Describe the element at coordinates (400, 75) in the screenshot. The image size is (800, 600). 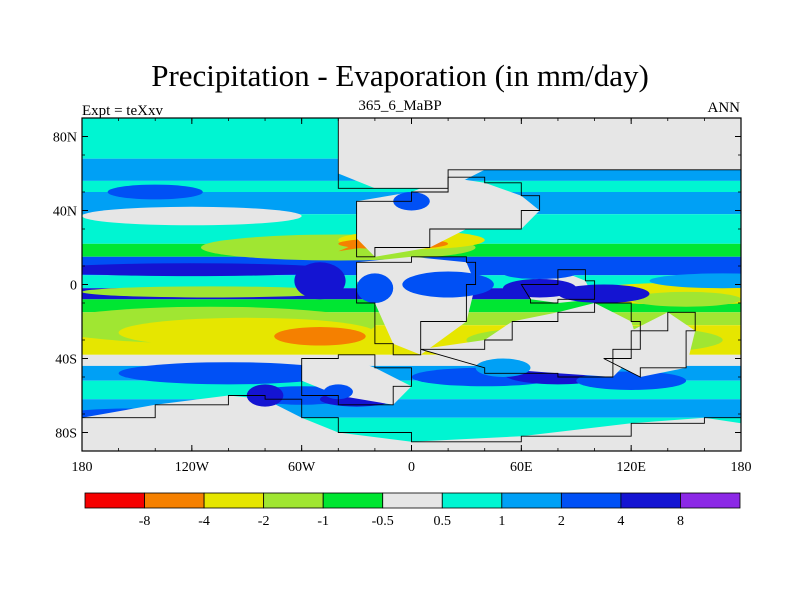
I see `map-title: Precipitation - Evaporation (in mm/day)` at that location.